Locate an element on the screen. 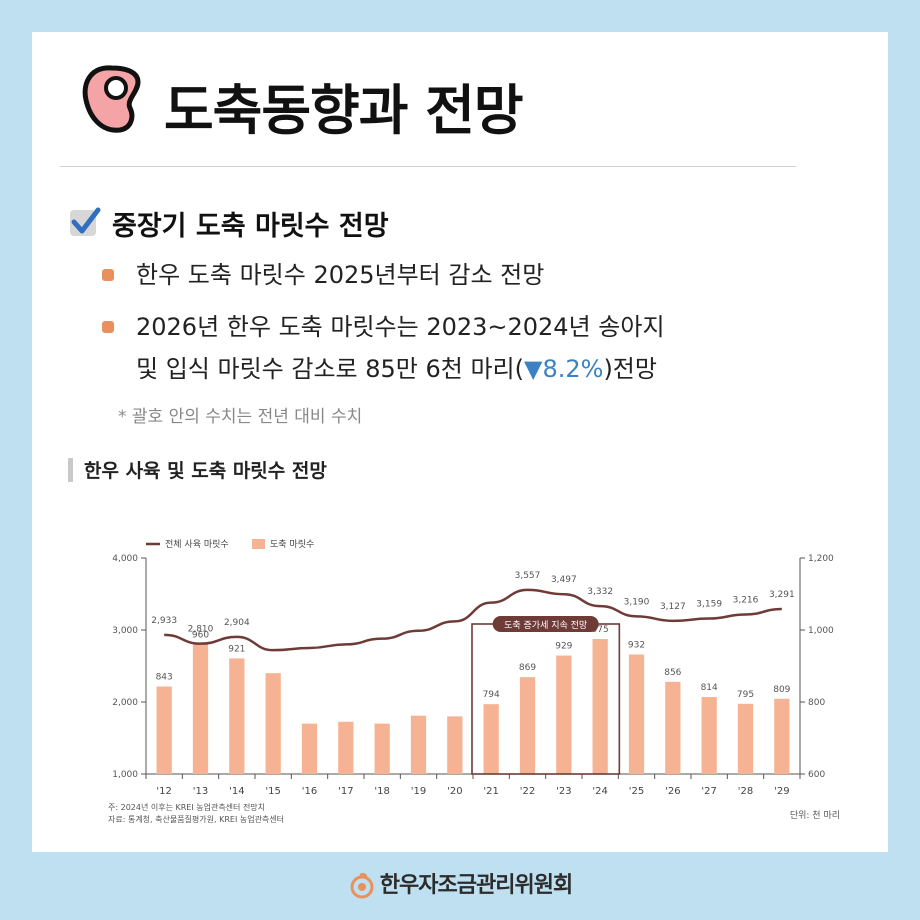  line-data-label: 3,127 is located at coordinates (673, 607).